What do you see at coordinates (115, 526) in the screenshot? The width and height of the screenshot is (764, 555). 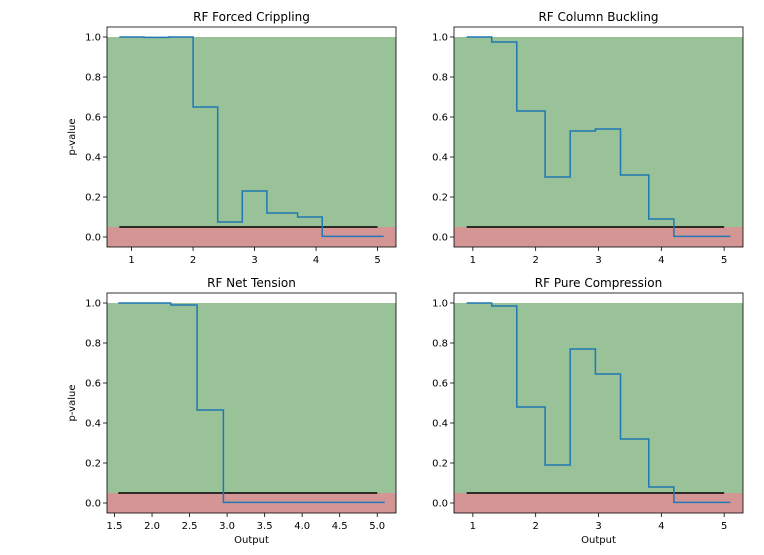 I see `x-tick-label: 1.5` at bounding box center [115, 526].